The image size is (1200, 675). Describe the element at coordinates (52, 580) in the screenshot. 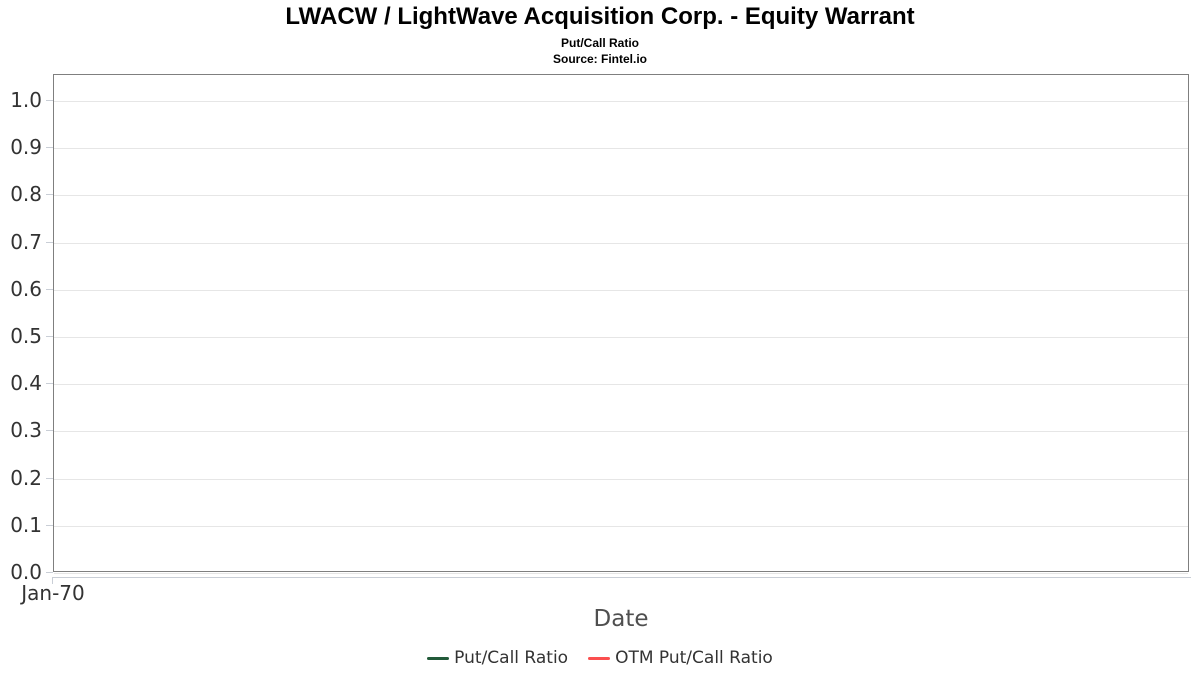

I see `x-axis-tick` at that location.